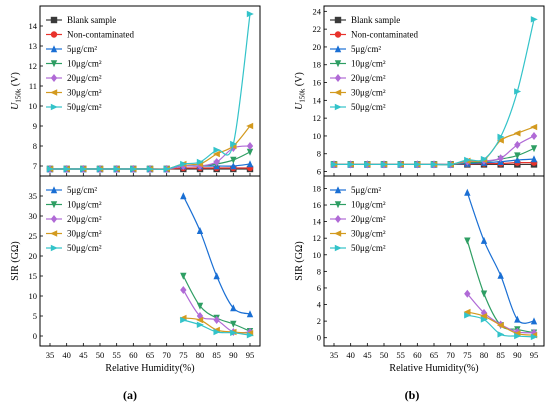 Image resolution: width=550 pixels, height=407 pixels. What do you see at coordinates (317, 47) in the screenshot?
I see `y-tick-label: 20` at bounding box center [317, 47].